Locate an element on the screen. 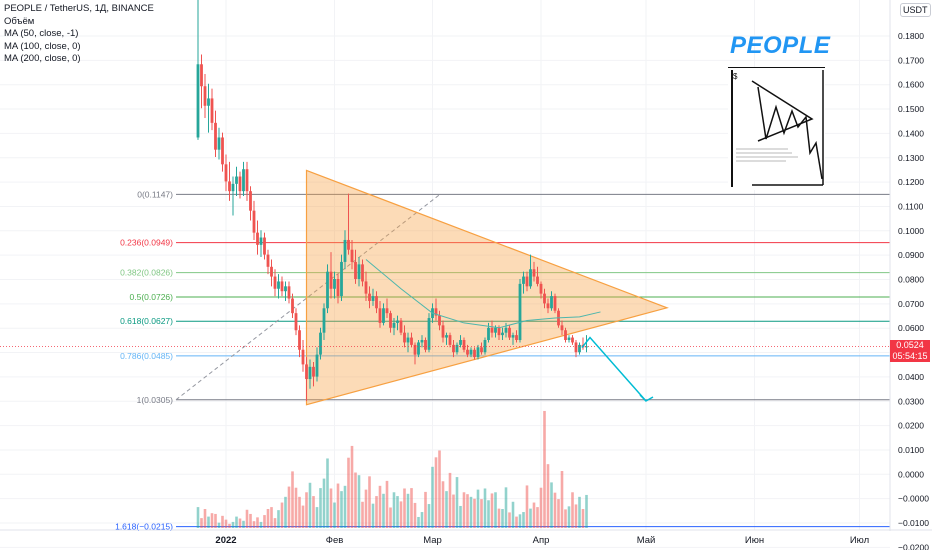 This screenshot has height=550, width=932. indicator-ma200: MA (200, close, 0) is located at coordinates (42, 58).